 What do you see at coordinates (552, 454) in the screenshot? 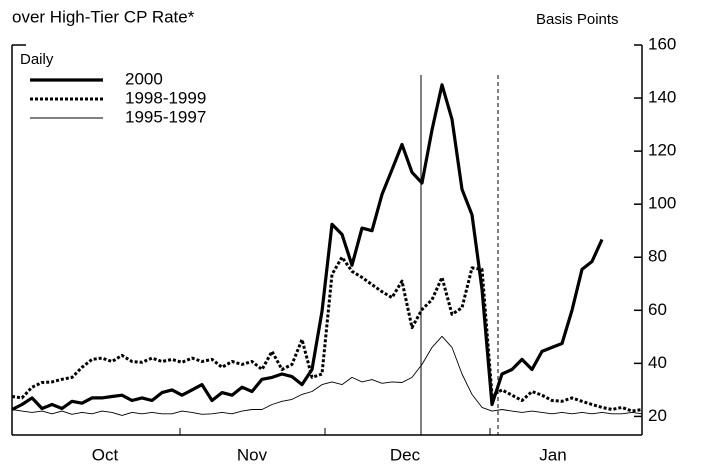
I see `x-tick-label: Jan` at bounding box center [552, 454].